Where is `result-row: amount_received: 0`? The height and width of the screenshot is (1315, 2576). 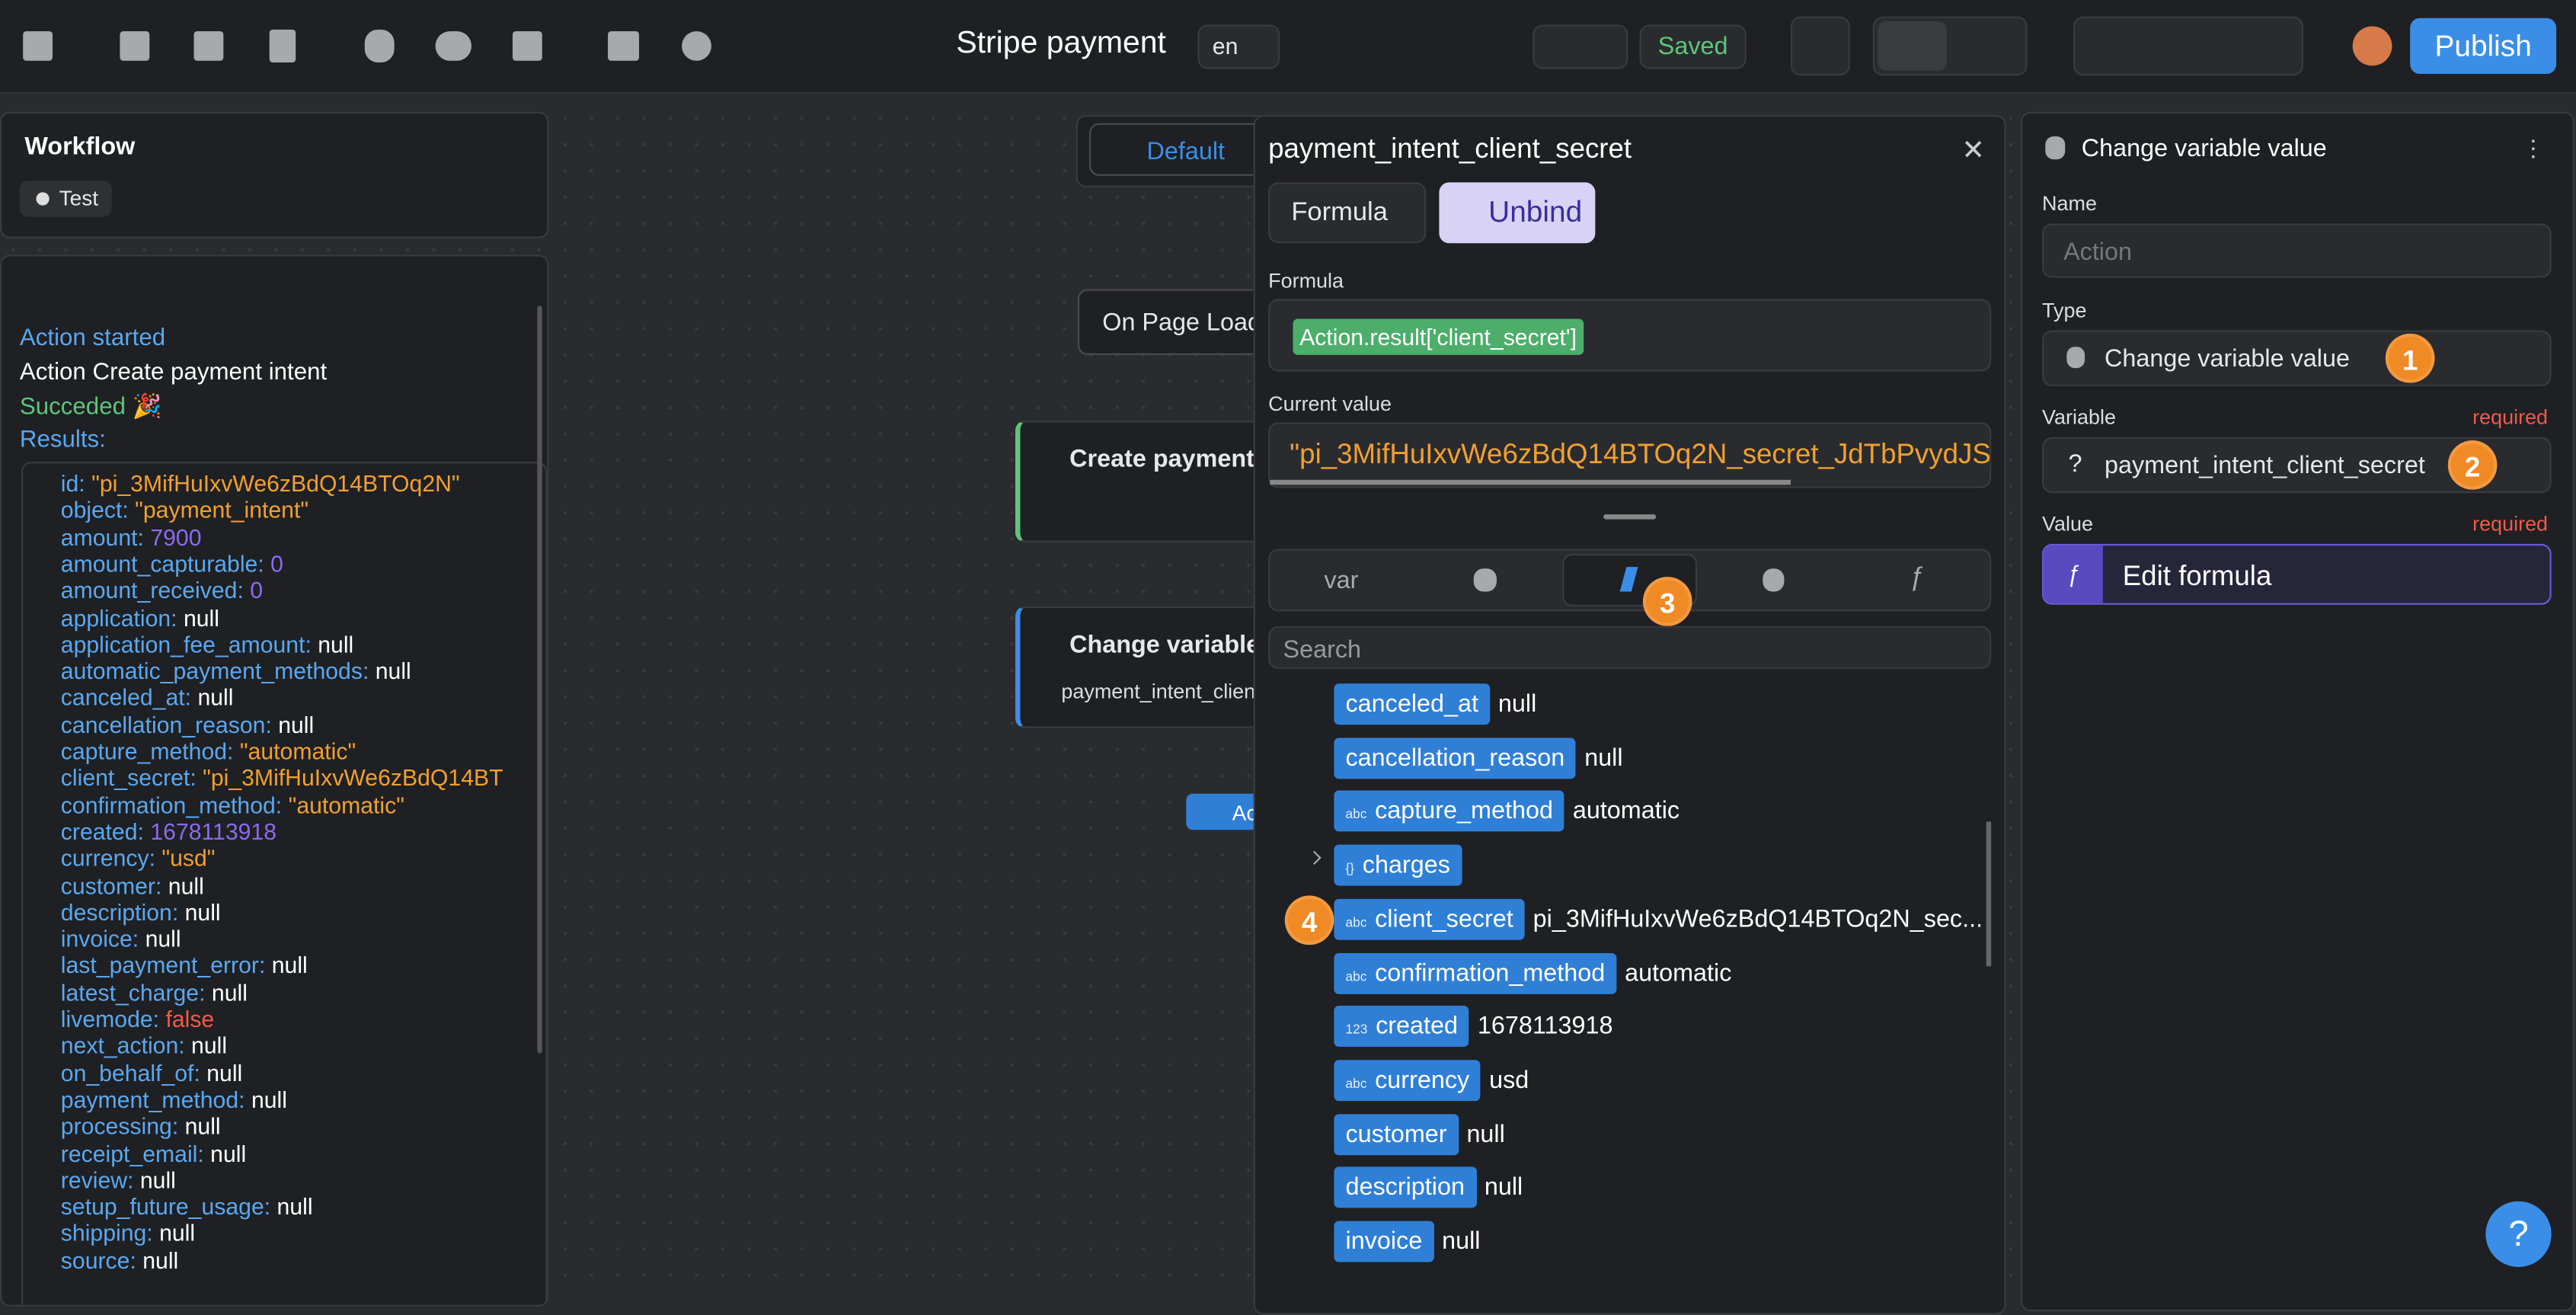
result-row: amount_received: 0 is located at coordinates (292, 590).